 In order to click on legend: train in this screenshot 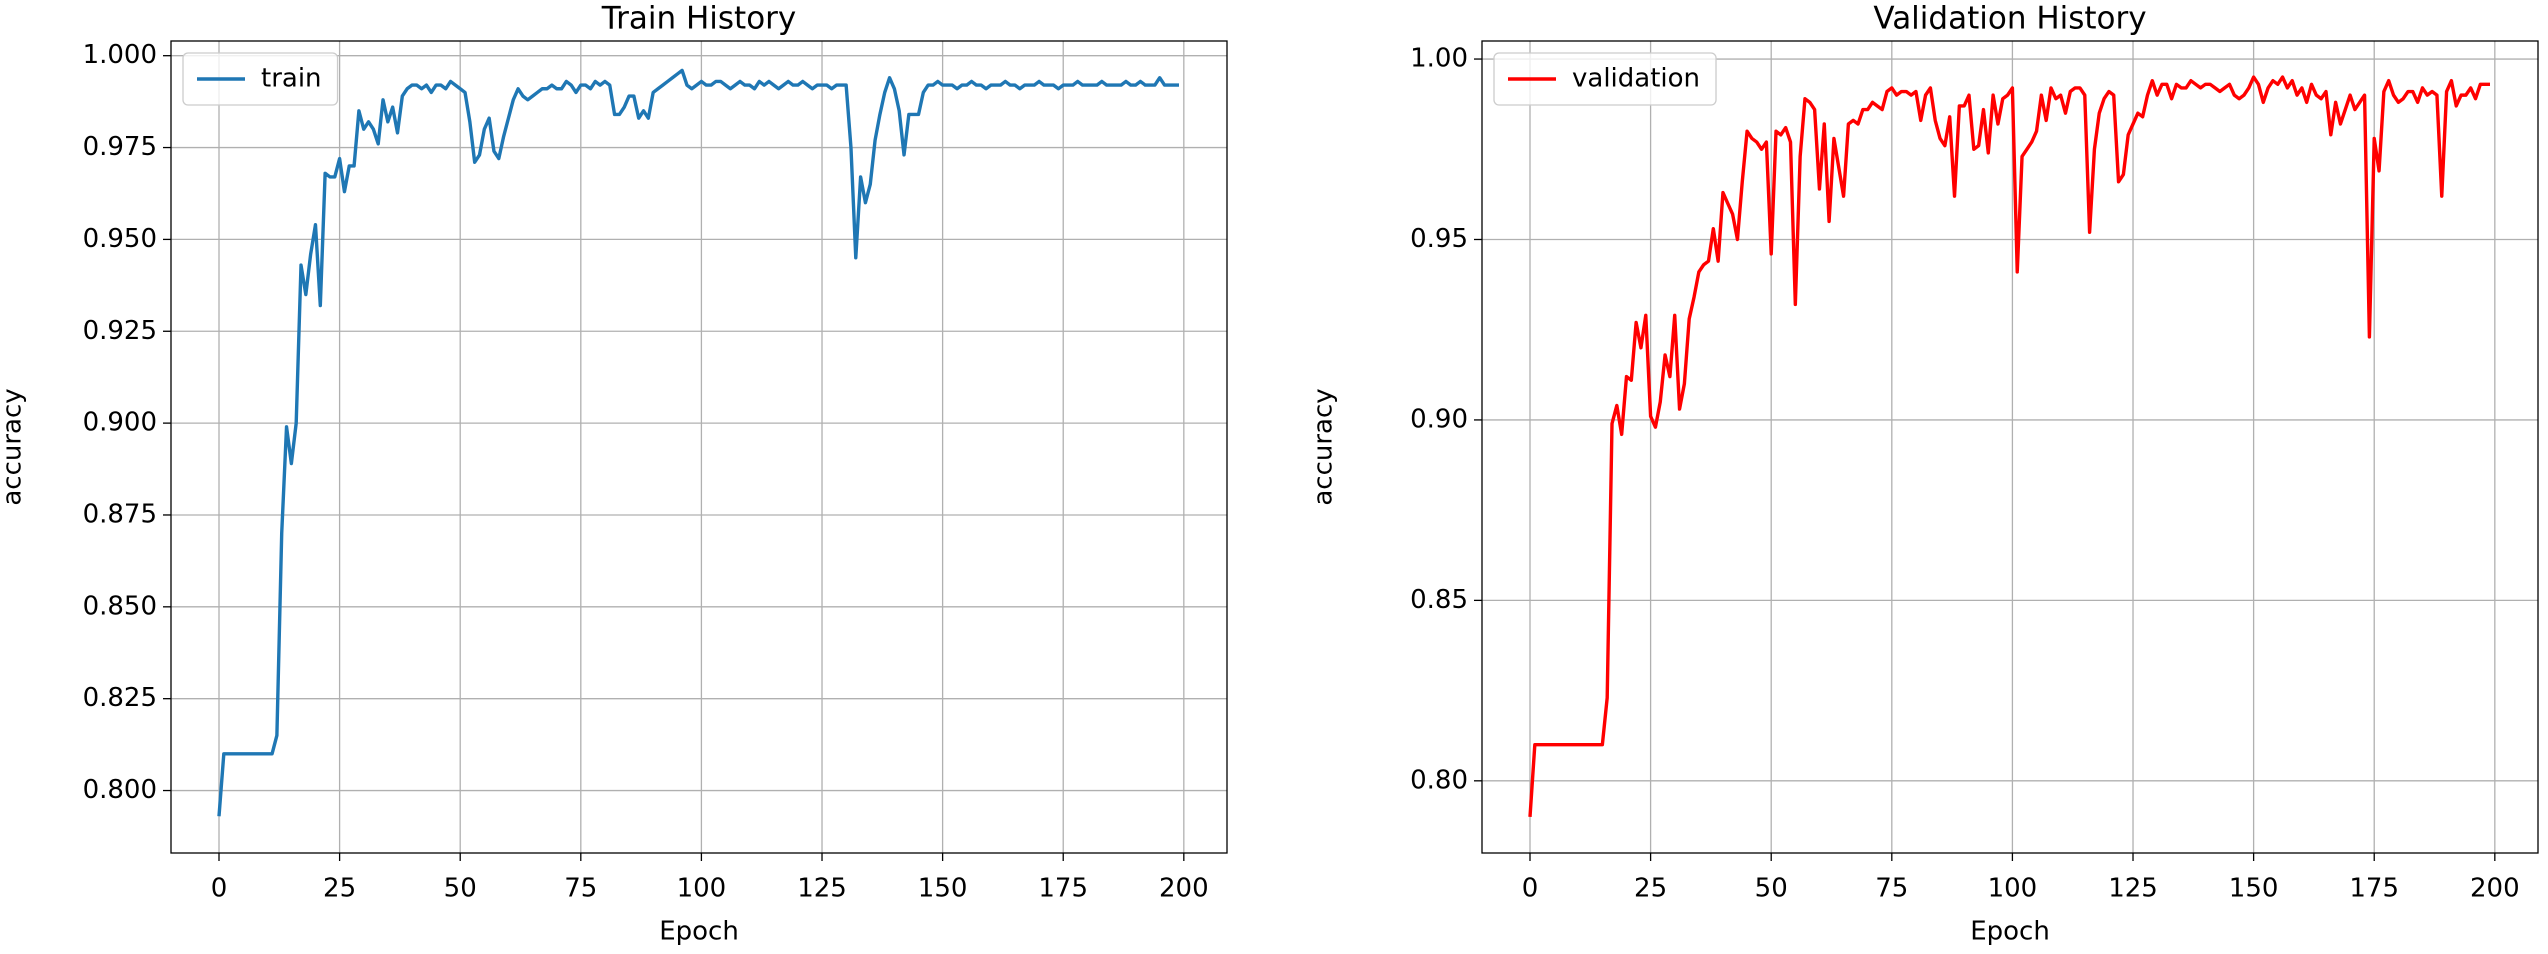, I will do `click(260, 79)`.